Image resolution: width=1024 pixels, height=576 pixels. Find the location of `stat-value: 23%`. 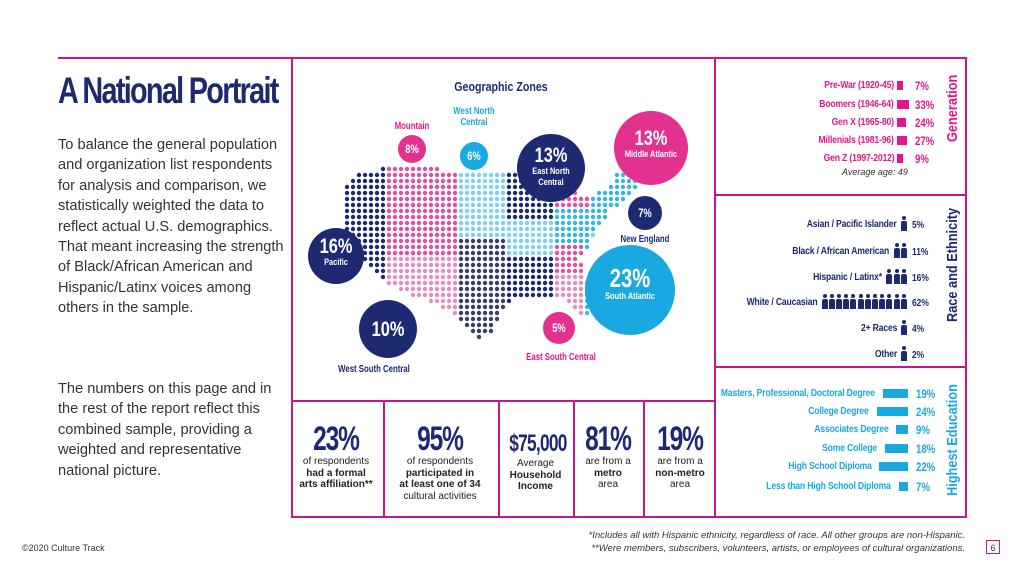

stat-value: 23% is located at coordinates (336, 439).